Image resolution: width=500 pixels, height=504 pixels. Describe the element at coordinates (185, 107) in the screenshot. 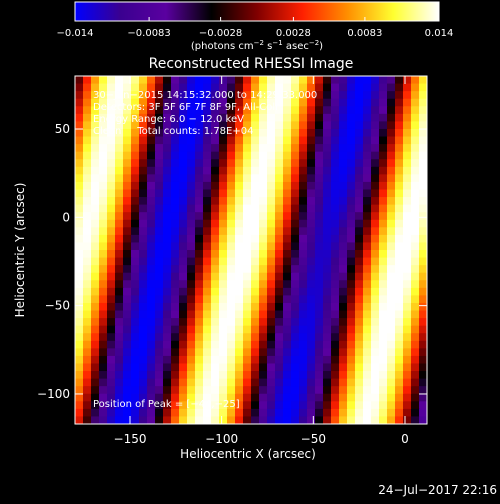

I see `detectors-text: Detectors: 3F 5F 6F 7F 8F 9F, All-Coll` at that location.